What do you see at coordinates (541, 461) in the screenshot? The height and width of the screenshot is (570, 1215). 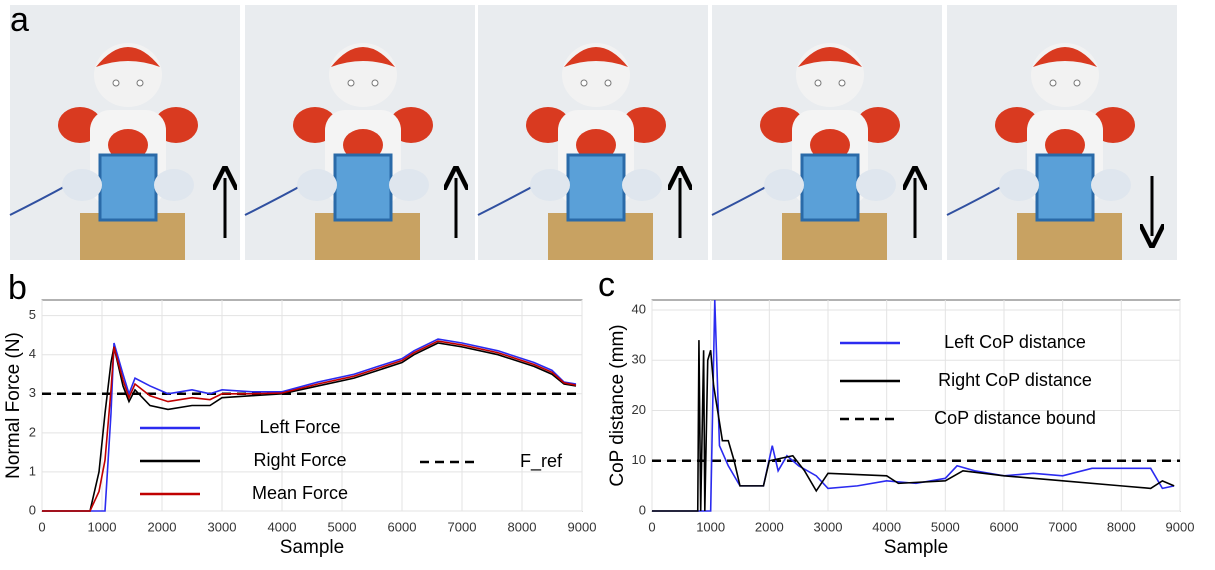 I see `legend-label: F_ref` at bounding box center [541, 461].